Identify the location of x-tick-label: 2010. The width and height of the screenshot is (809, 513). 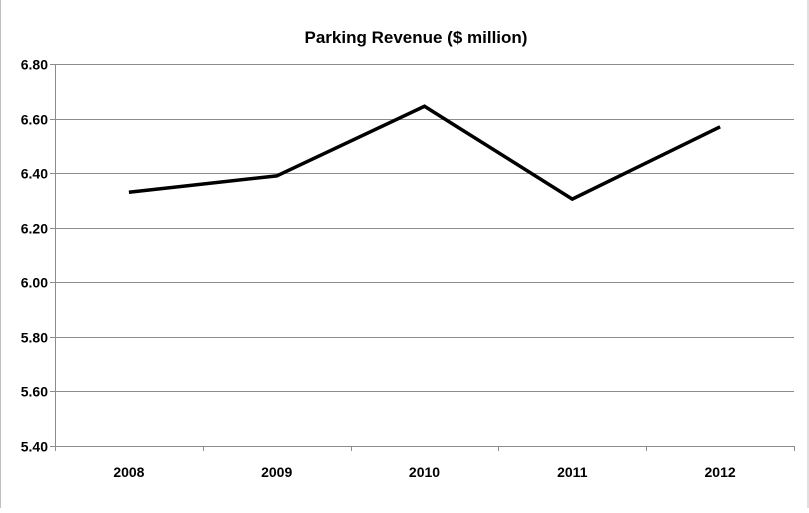
(424, 472).